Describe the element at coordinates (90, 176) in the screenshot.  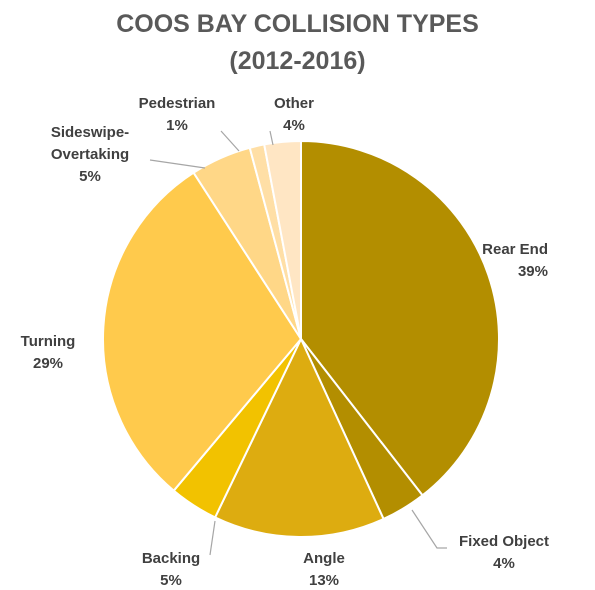
I see `slice-value-sideswipe-overtaking: 5%` at that location.